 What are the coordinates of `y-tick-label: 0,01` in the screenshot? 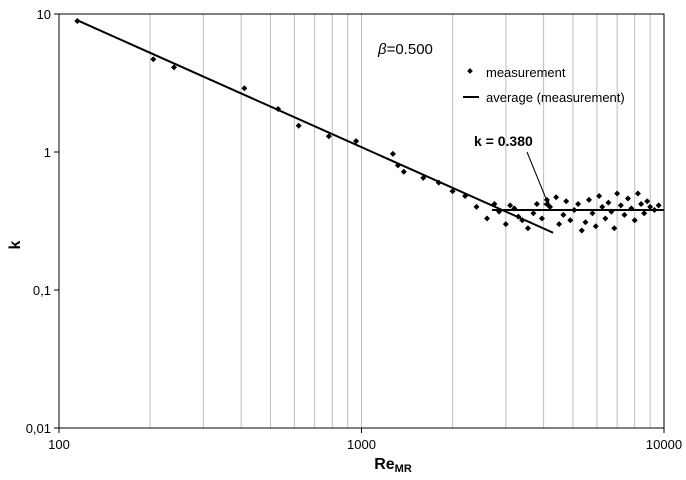 It's located at (38, 428).